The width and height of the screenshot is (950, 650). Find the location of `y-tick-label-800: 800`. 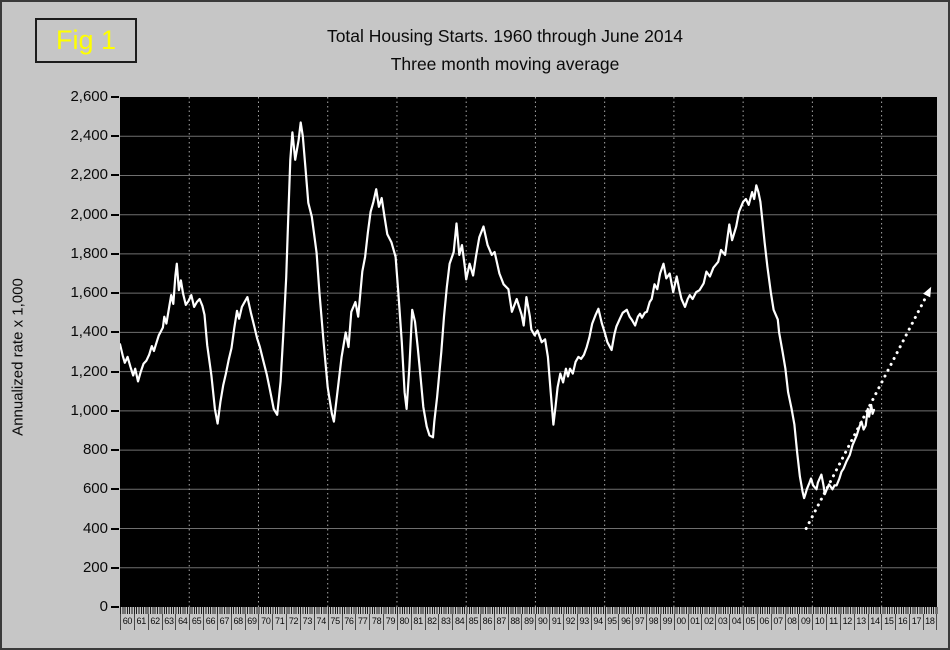

y-tick-label-800: 800 is located at coordinates (95, 450).